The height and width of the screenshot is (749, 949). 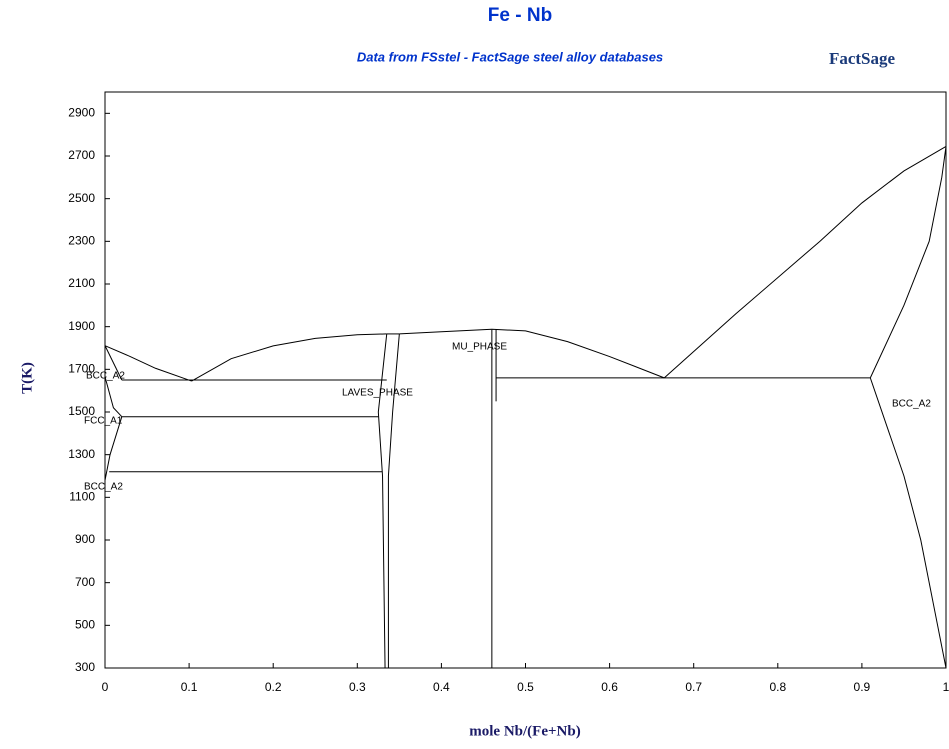 I want to click on y-tick-label: 900, so click(x=85, y=539).